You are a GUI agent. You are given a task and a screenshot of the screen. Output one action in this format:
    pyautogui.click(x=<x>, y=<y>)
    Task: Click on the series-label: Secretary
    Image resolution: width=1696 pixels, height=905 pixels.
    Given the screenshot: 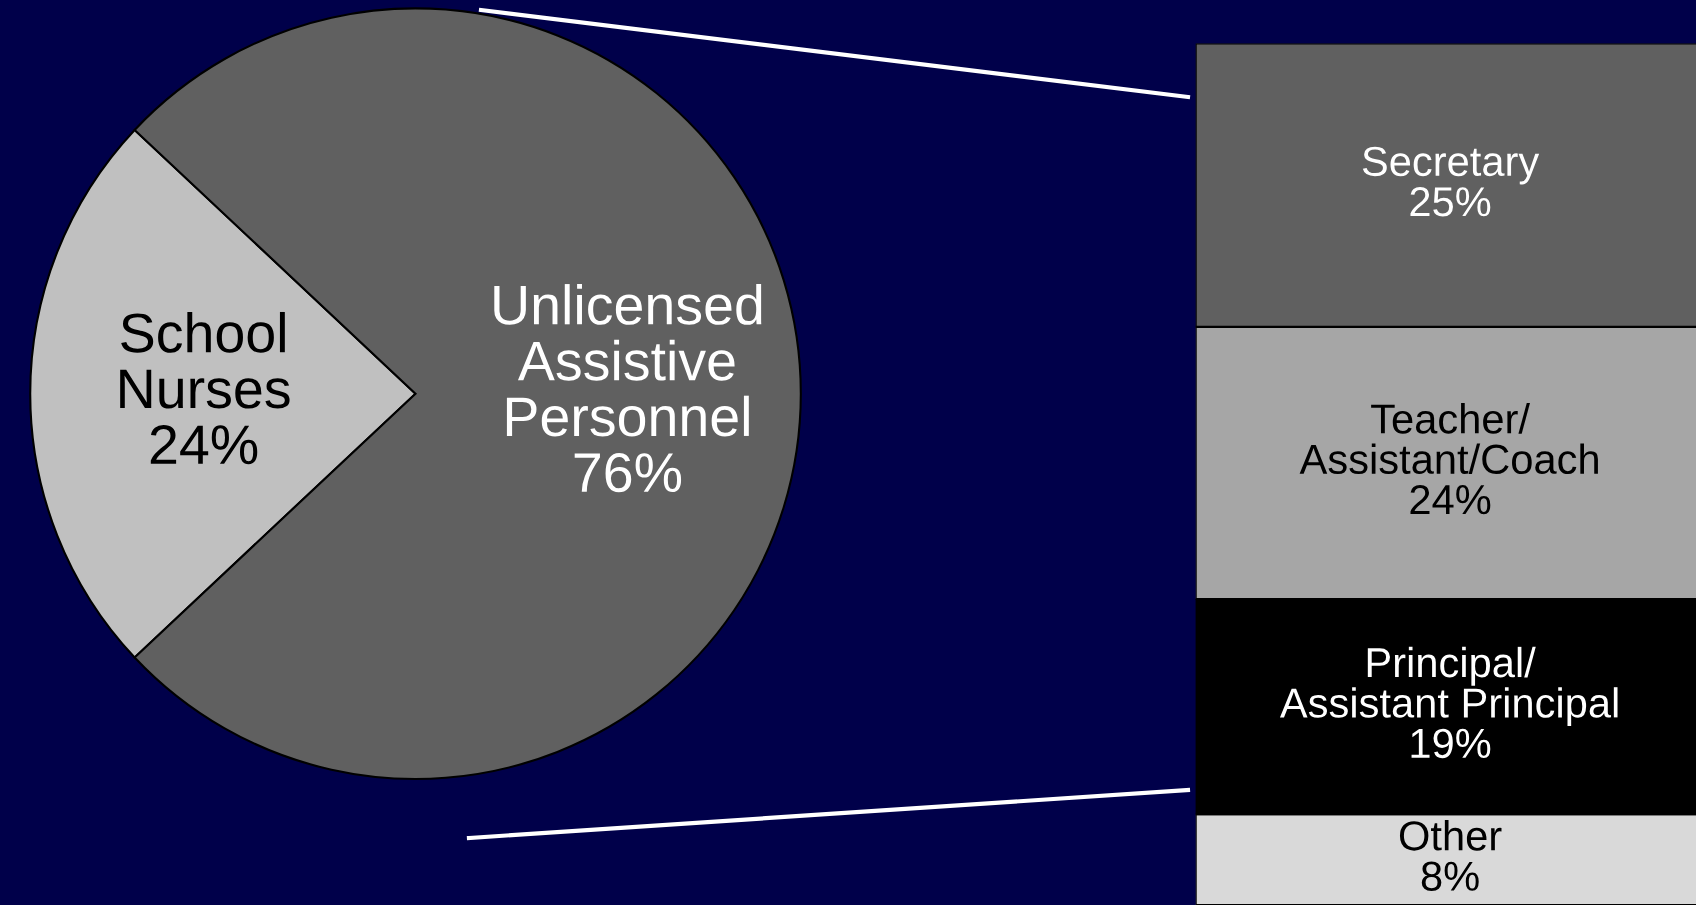 What is the action you would take?
    pyautogui.click(x=1451, y=165)
    